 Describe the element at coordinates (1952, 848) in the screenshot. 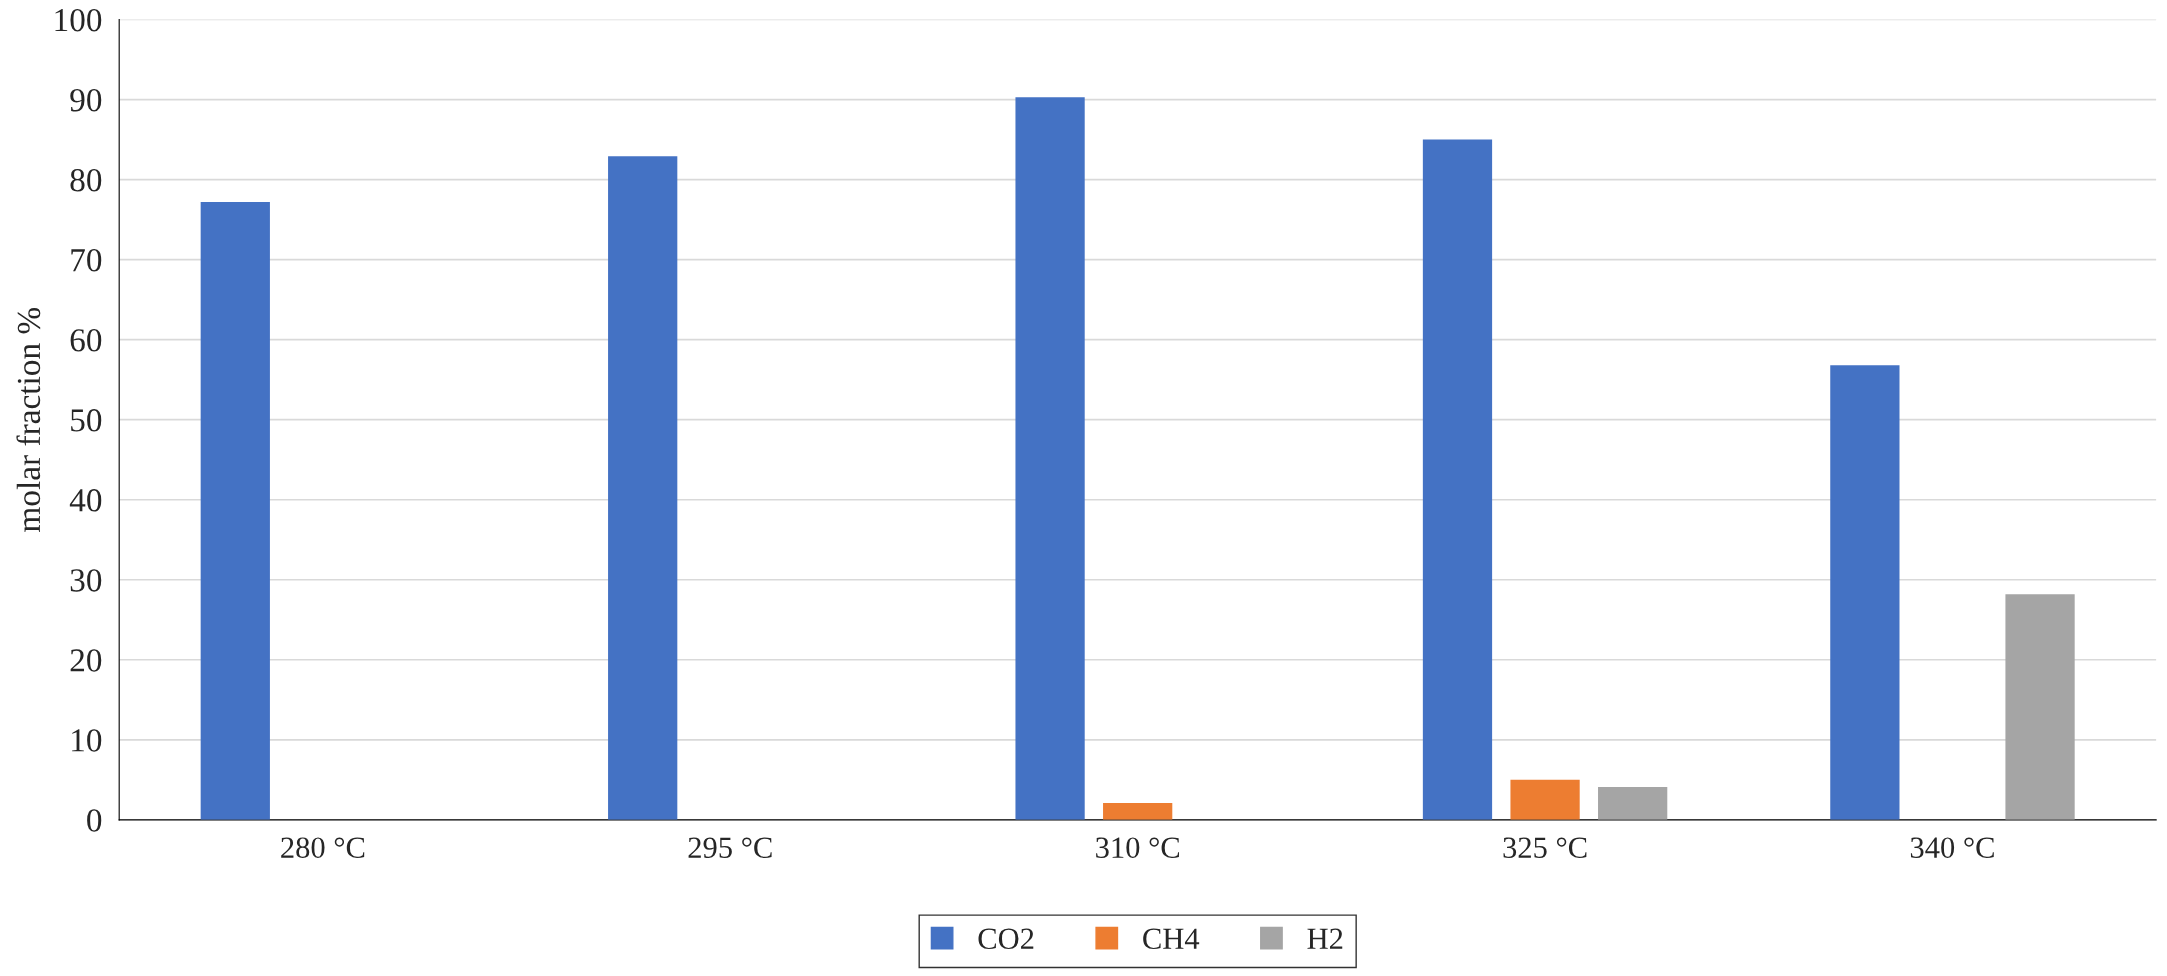

I see `x-tick-label: 340 °C` at that location.